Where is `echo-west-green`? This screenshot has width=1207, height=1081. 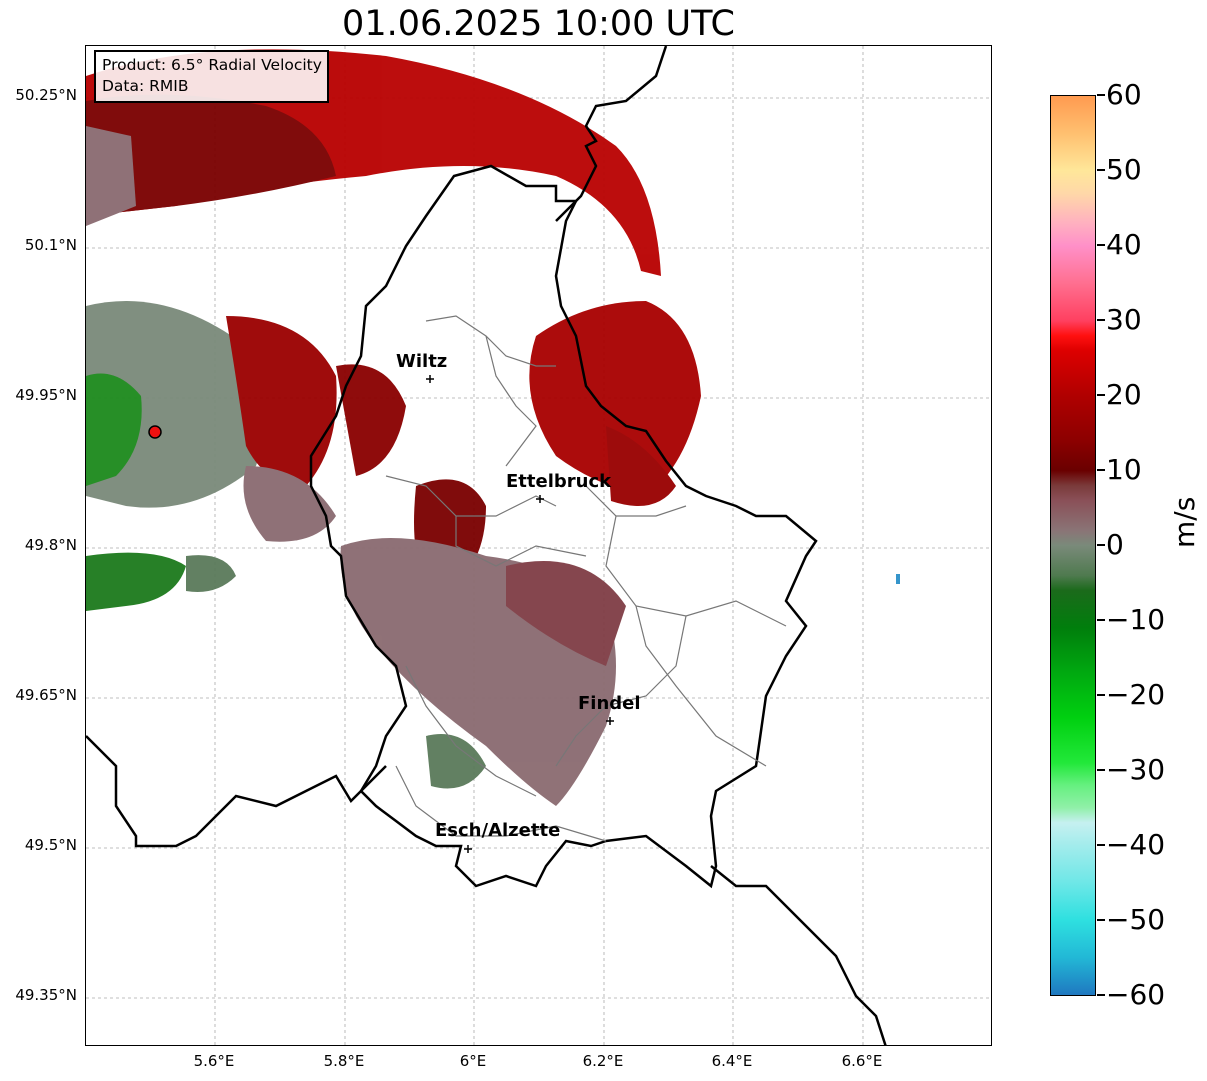 echo-west-green is located at coordinates (136, 581).